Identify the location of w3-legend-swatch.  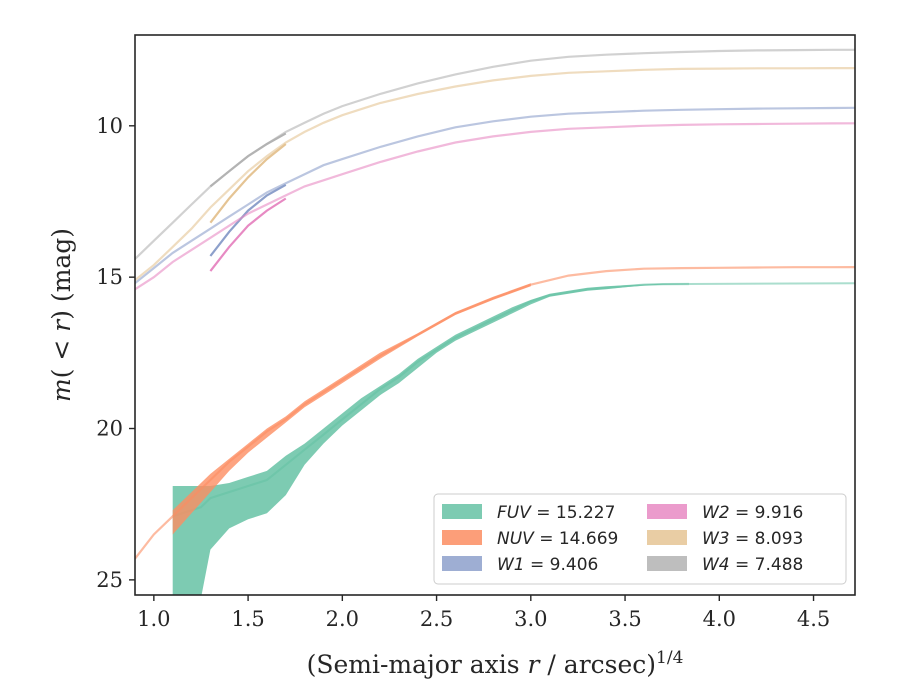
(667, 537).